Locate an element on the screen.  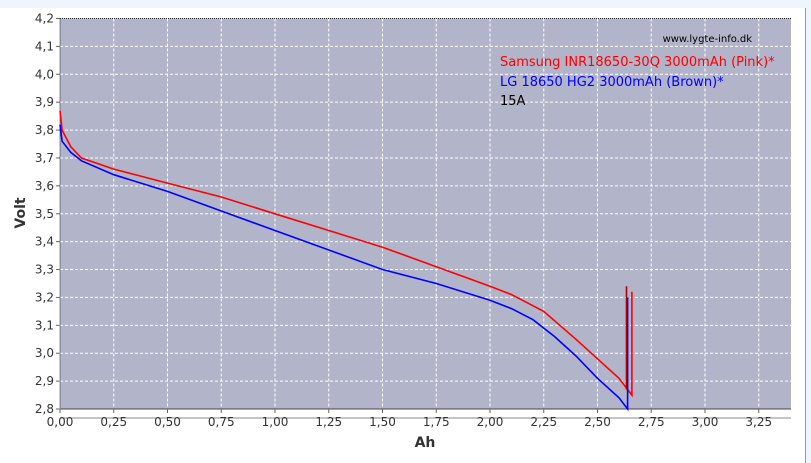
y-tick-label: 4,0 is located at coordinates (44, 74).